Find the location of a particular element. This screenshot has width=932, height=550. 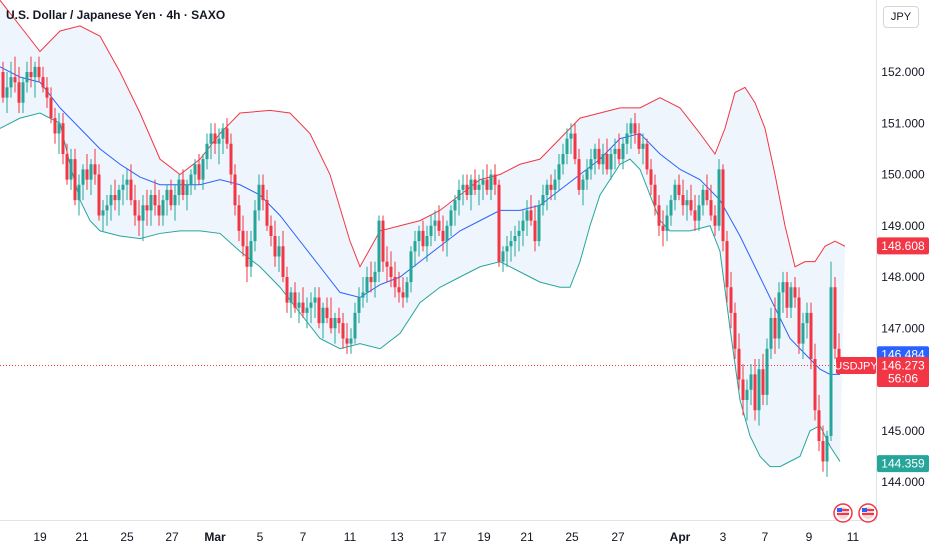

upper-band-label: 148.608 is located at coordinates (903, 246).